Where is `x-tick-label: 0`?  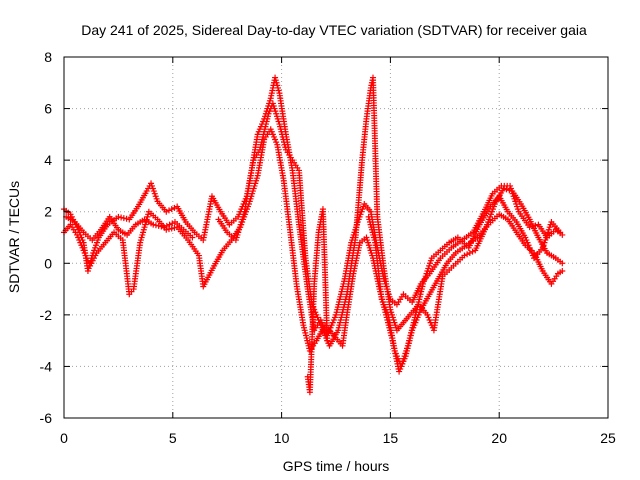 x-tick-label: 0 is located at coordinates (64, 438).